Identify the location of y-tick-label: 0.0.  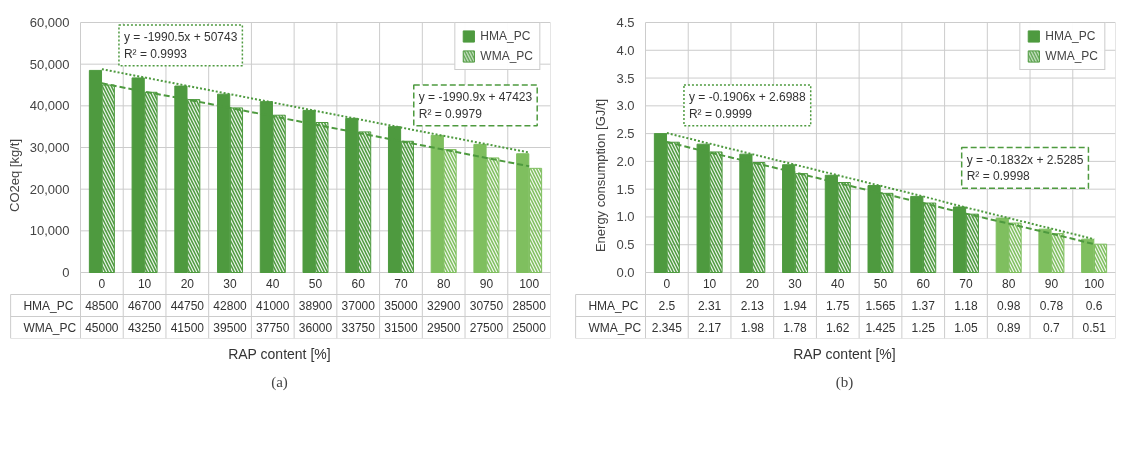
(625, 272).